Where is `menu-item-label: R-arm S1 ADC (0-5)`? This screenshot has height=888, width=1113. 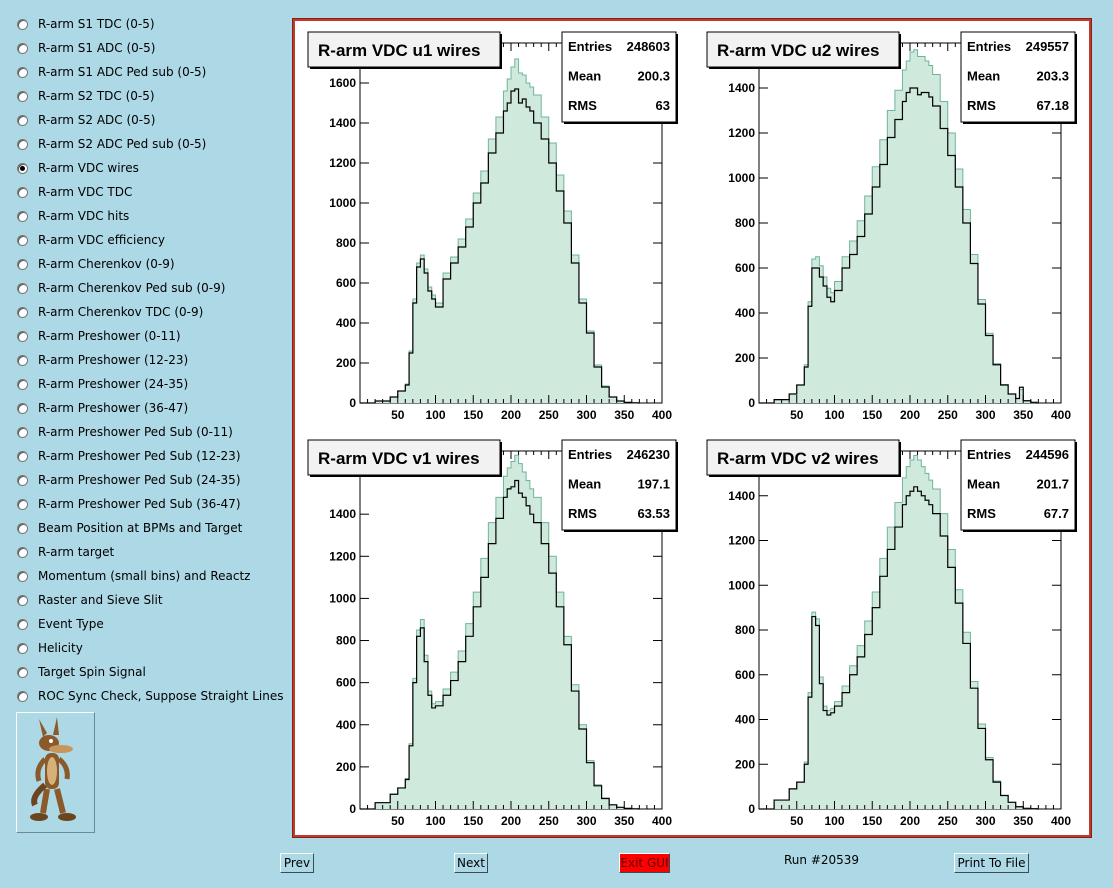
menu-item-label: R-arm S1 ADC (0-5) is located at coordinates (97, 48).